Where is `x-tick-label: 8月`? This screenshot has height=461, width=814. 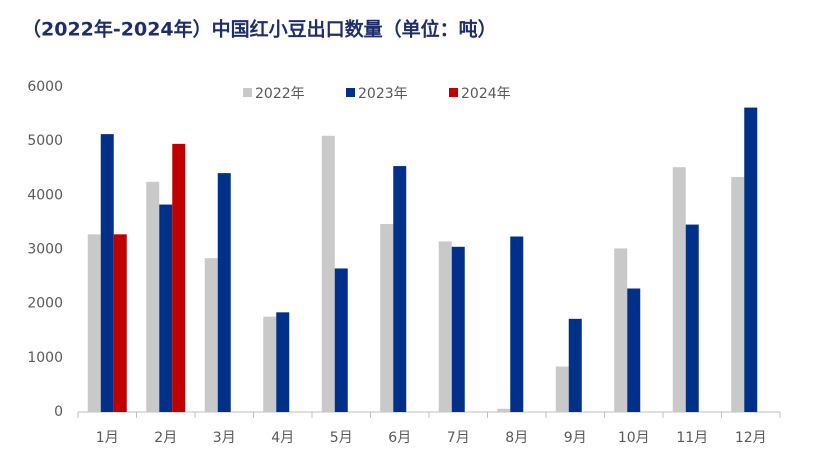 x-tick-label: 8月 is located at coordinates (516, 438).